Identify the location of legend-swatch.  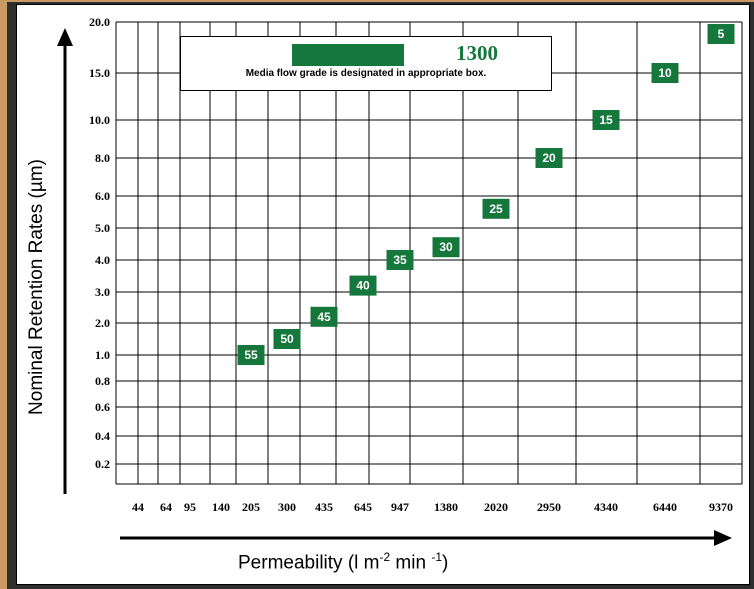
(348, 55).